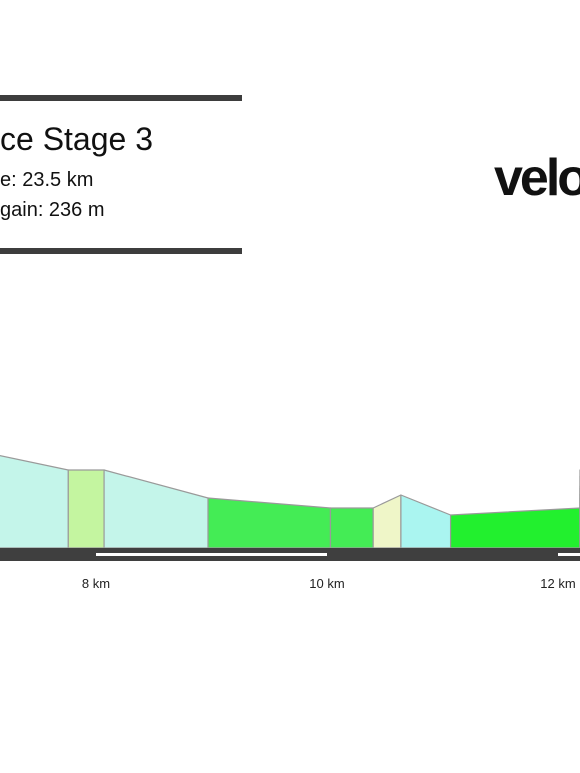 The height and width of the screenshot is (773, 580). Describe the element at coordinates (537, 178) in the screenshot. I see `brand-logo: velo` at that location.